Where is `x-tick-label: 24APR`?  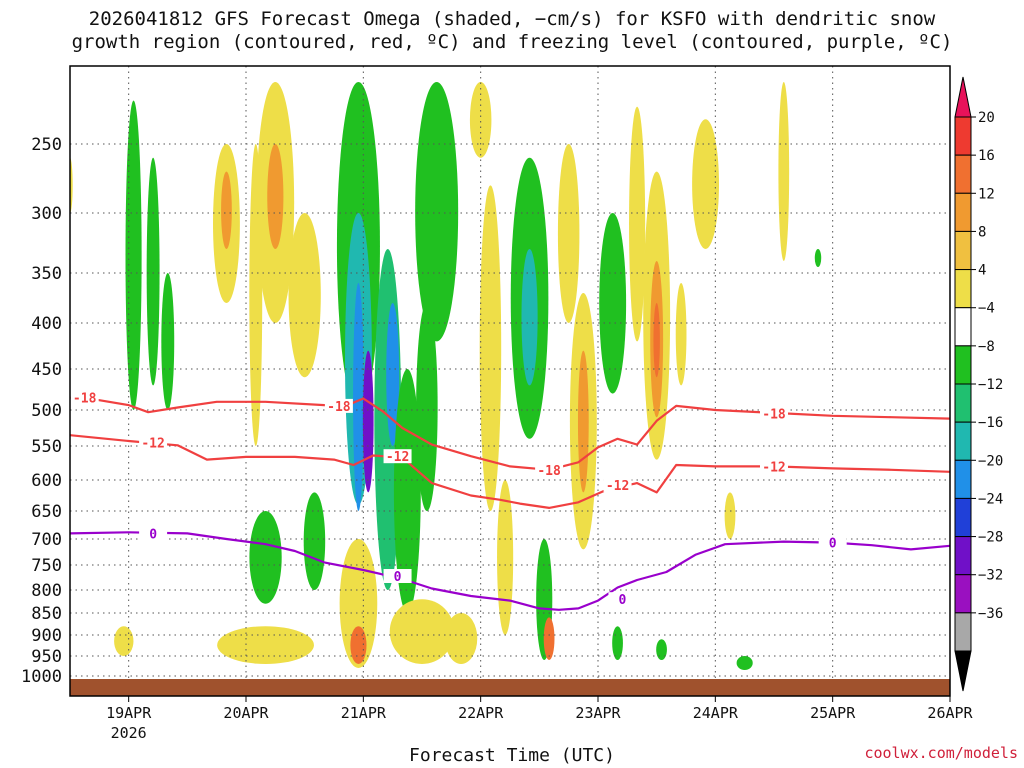 x-tick-label: 24APR is located at coordinates (716, 713).